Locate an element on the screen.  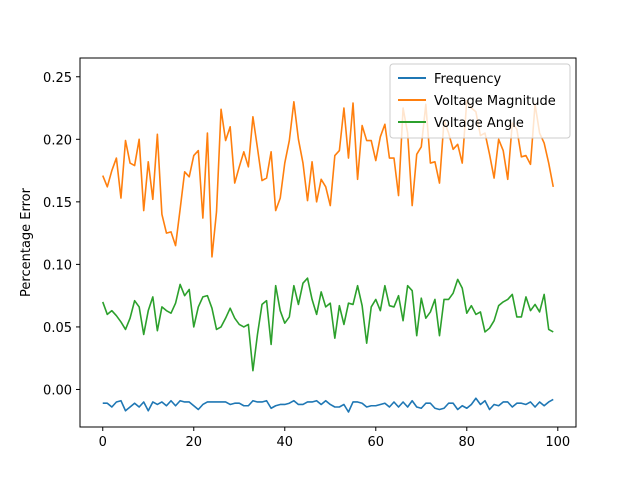
legend-label: Voltage Angle is located at coordinates (479, 123).